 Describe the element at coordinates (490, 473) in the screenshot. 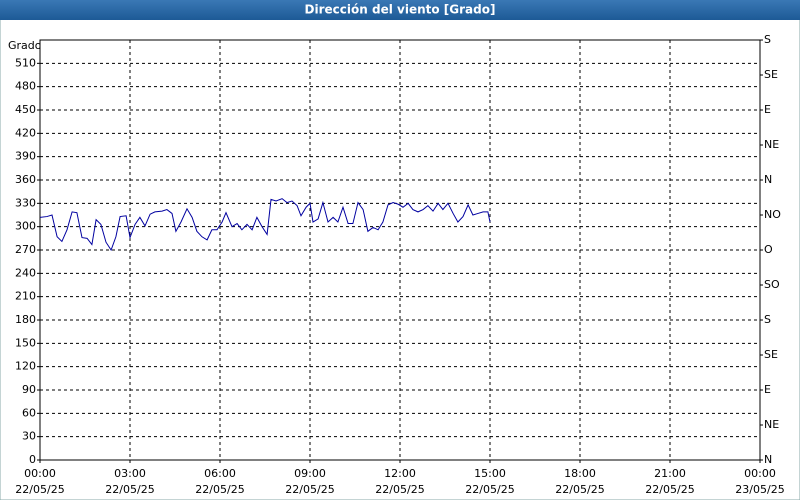

I see `x-tick-label: 15:00` at that location.